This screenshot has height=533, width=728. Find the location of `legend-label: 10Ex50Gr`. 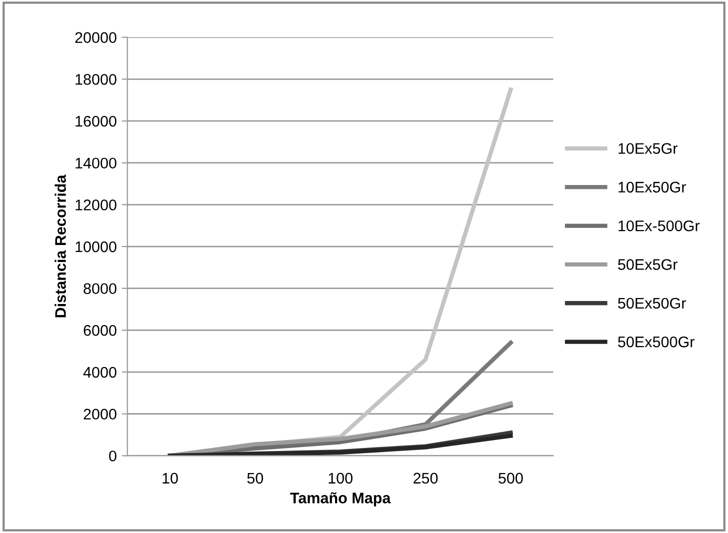

legend-label: 10Ex50Gr is located at coordinates (652, 187).